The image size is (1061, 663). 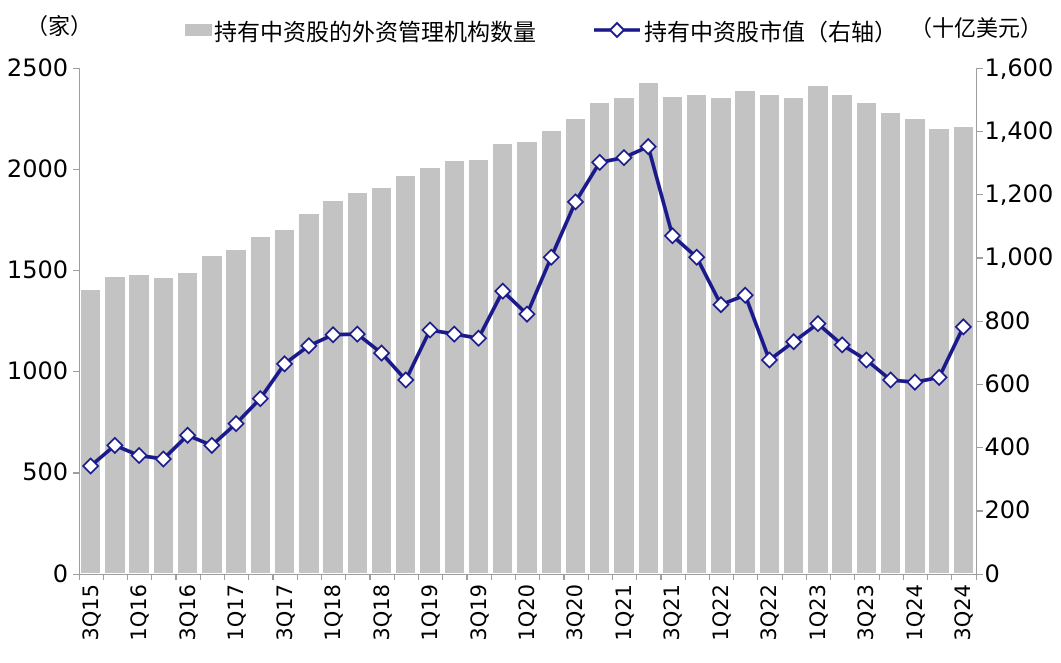 I want to click on diamond-marker-3Q16, so click(x=187, y=435).